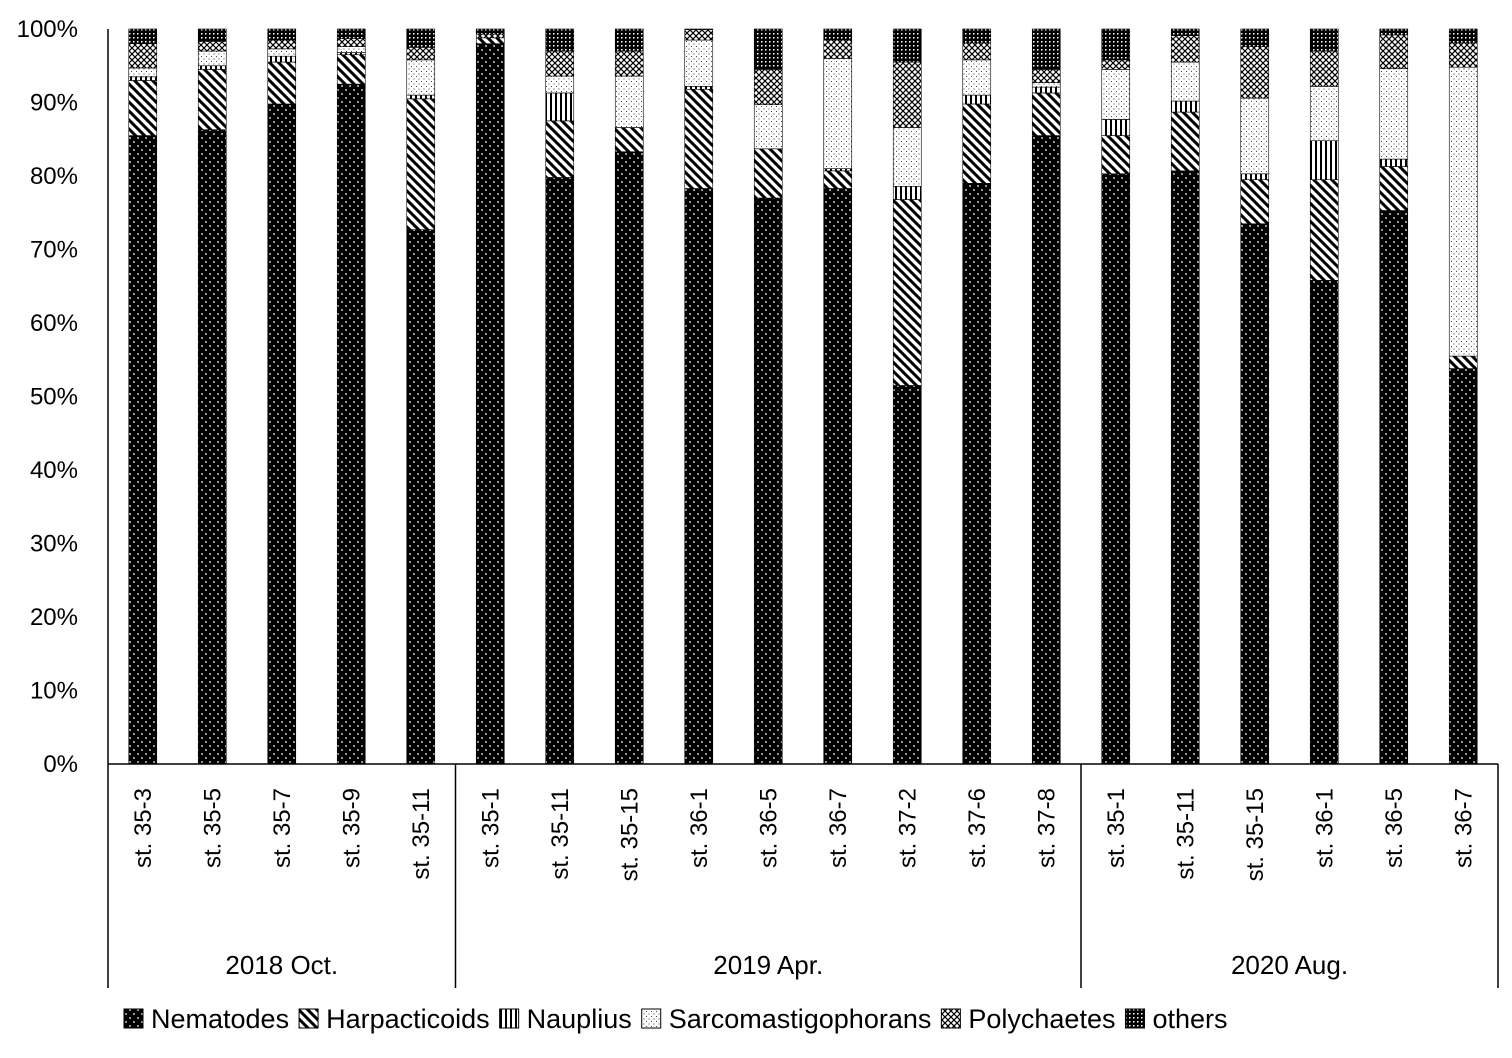 This screenshot has width=1512, height=1058. What do you see at coordinates (54, 397) in the screenshot?
I see `y-tick-label: 50%` at bounding box center [54, 397].